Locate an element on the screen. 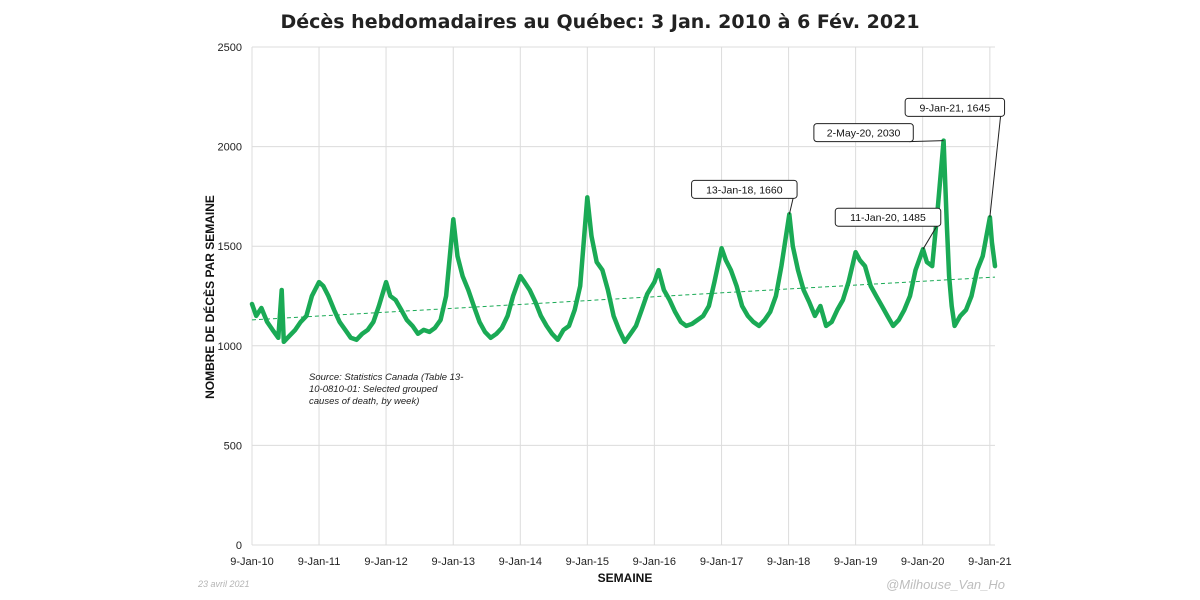  x-tick-label: 9-Jan-13 is located at coordinates (453, 562).